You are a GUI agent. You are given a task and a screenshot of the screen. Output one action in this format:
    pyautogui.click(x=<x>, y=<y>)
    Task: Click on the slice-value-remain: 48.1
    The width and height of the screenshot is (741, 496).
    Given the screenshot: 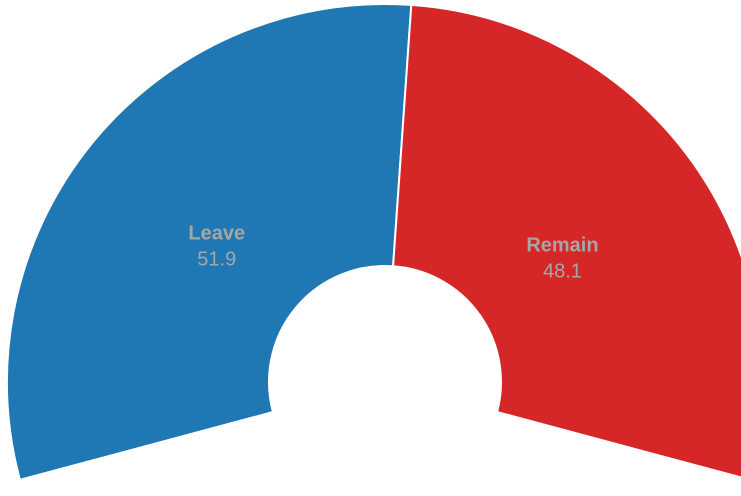 What is the action you would take?
    pyautogui.click(x=562, y=271)
    